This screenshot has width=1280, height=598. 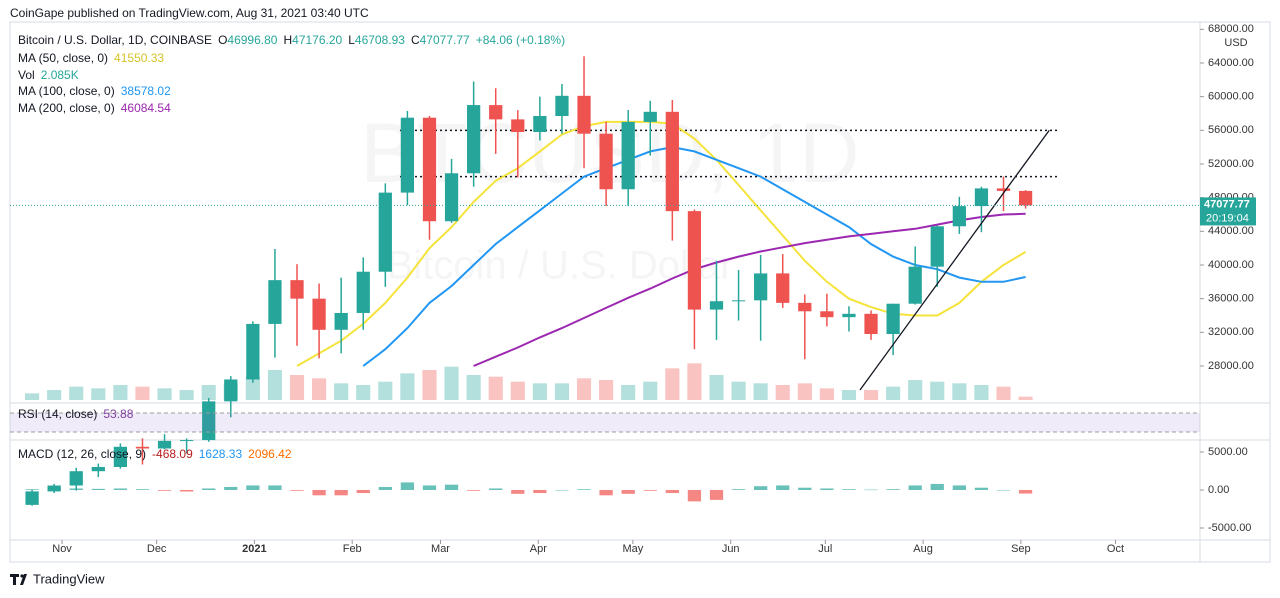 I want to click on legend-line: Vol 2.085K, so click(x=48, y=75).